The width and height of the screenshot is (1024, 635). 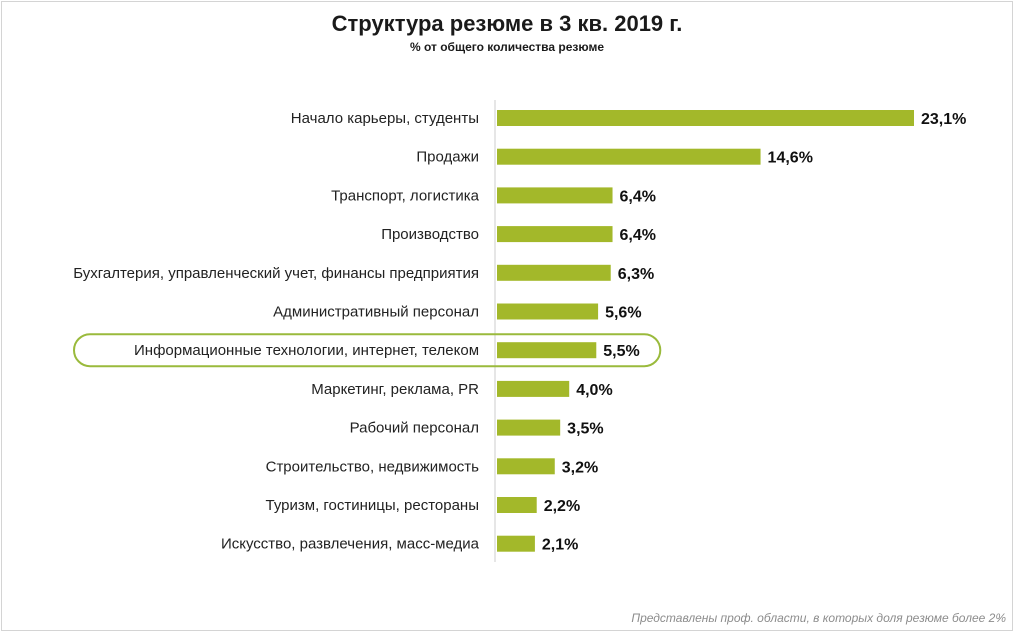 I want to click on value-label: 5,5%, so click(x=621, y=351).